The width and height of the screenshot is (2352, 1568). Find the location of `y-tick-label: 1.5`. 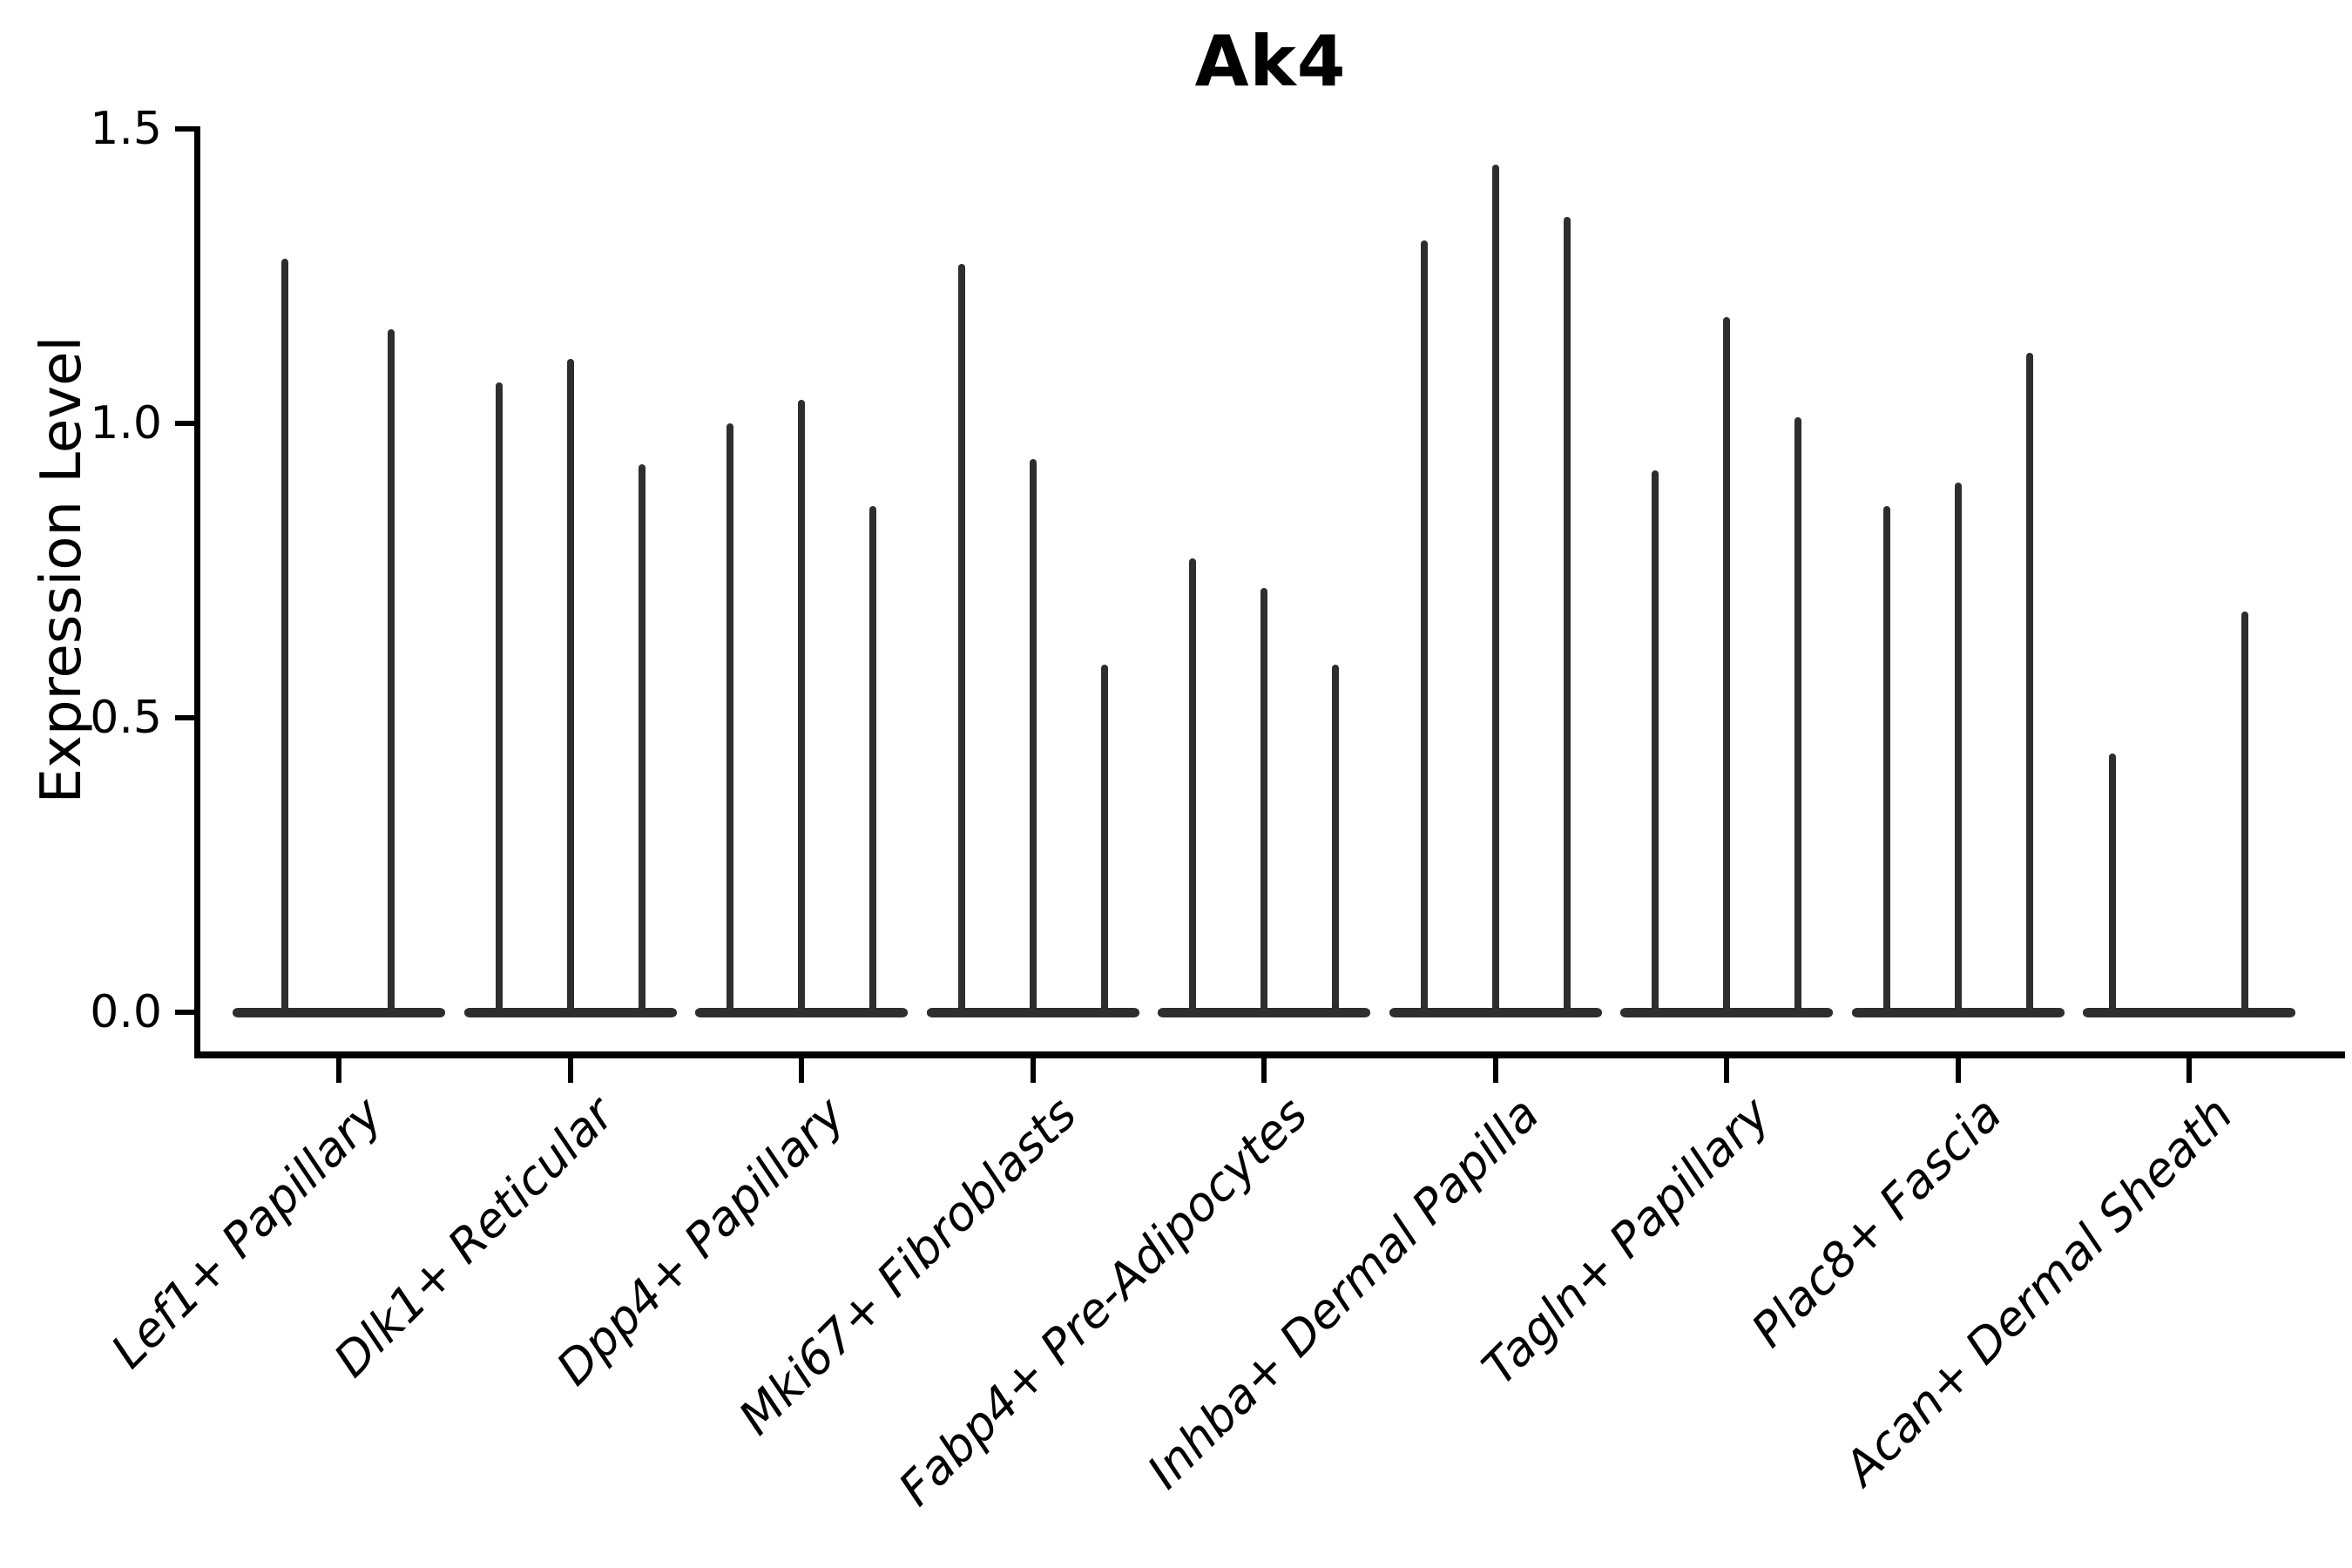

y-tick-label: 1.5 is located at coordinates (126, 129).